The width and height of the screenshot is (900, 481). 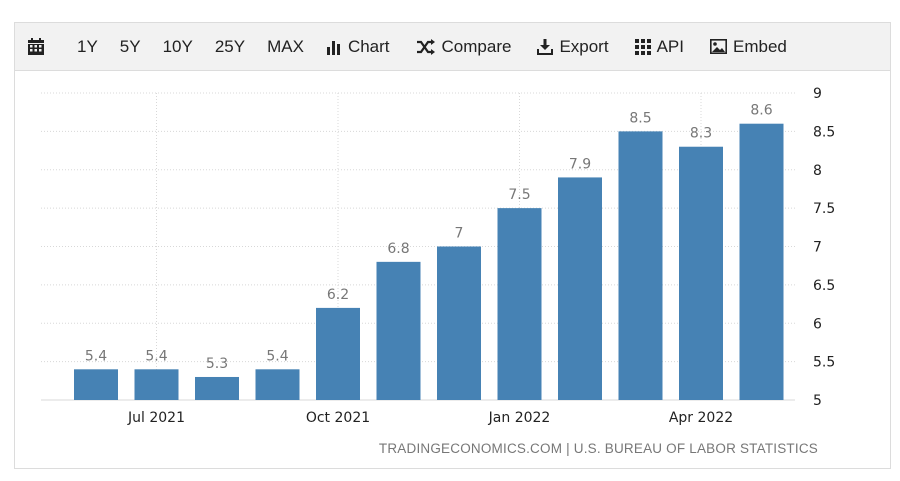 What do you see at coordinates (580, 164) in the screenshot?
I see `data-label: 7.9` at bounding box center [580, 164].